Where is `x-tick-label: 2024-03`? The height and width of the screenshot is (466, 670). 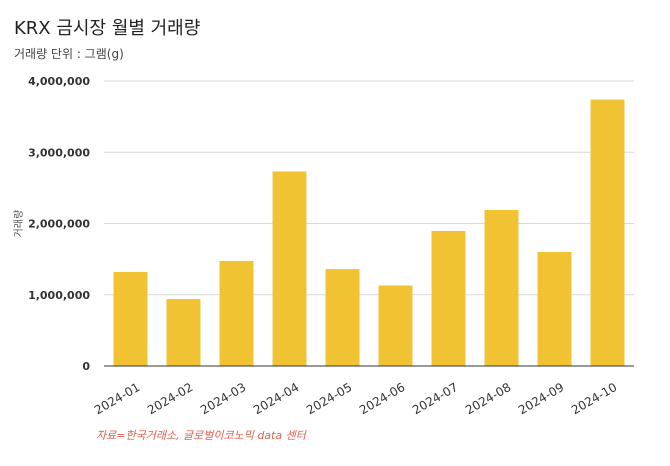
x-tick-label: 2024-03 is located at coordinates (223, 398).